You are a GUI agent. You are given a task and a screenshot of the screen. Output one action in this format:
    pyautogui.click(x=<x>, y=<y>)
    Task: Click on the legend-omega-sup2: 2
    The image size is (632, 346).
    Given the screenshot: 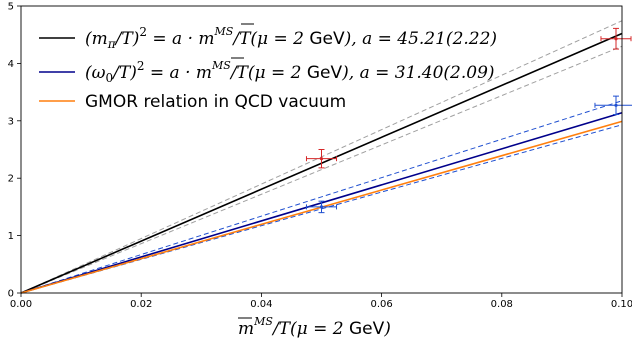 What is the action you would take?
    pyautogui.click(x=141, y=66)
    